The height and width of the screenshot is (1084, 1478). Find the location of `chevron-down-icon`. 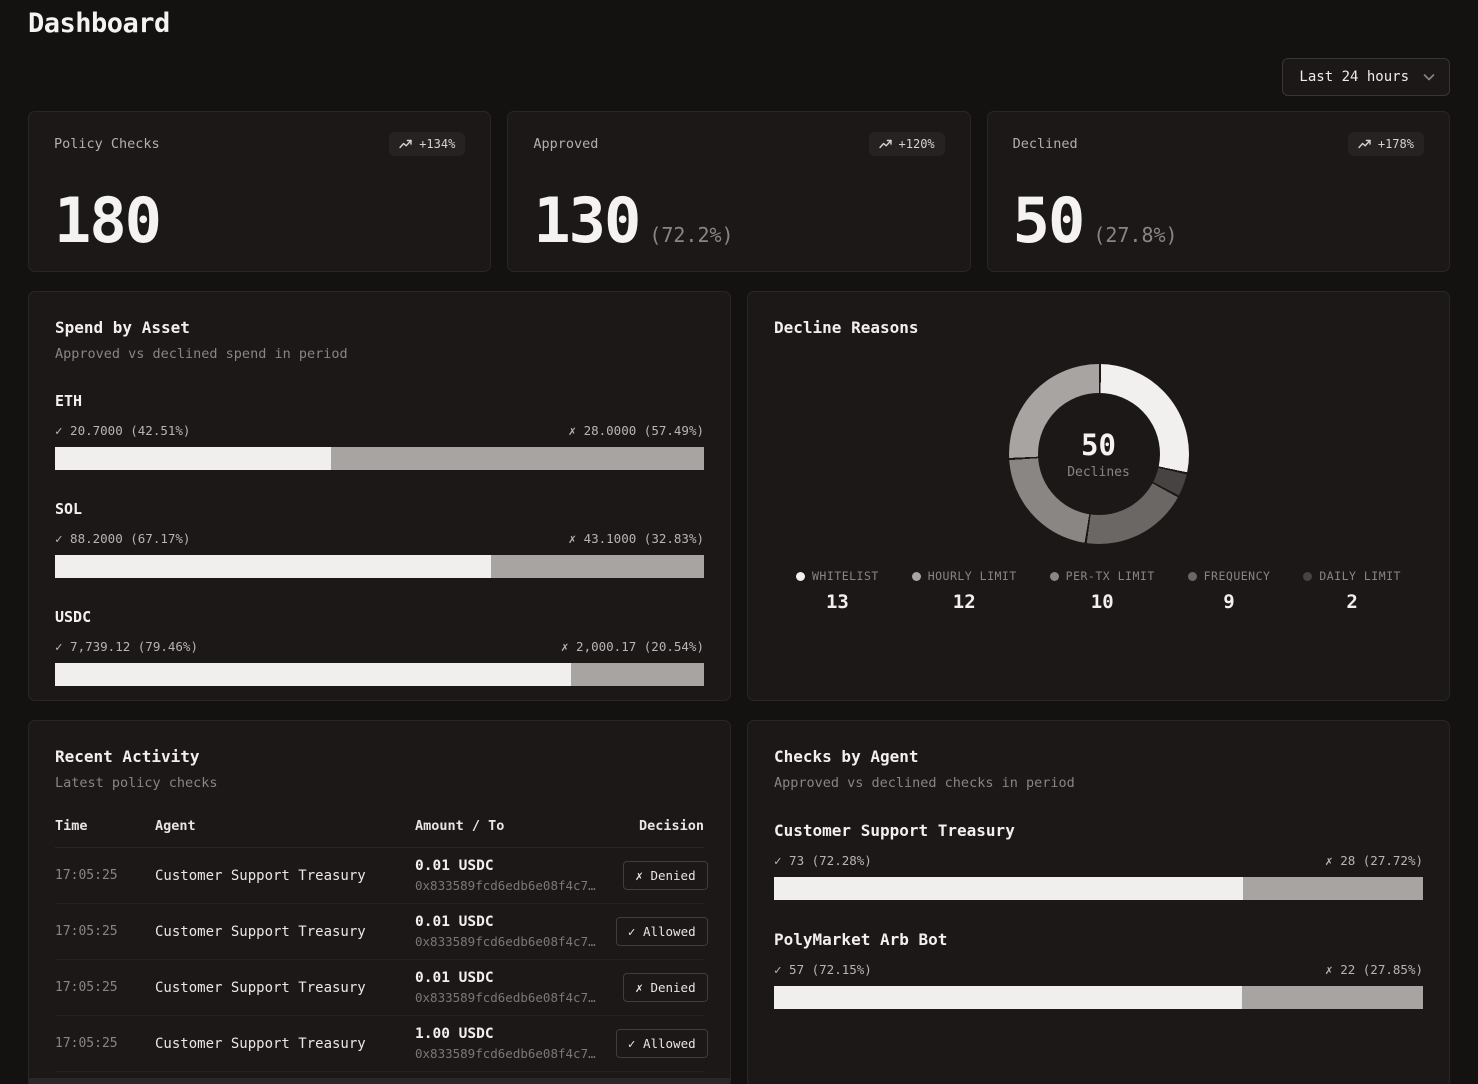

chevron-down-icon is located at coordinates (1429, 77).